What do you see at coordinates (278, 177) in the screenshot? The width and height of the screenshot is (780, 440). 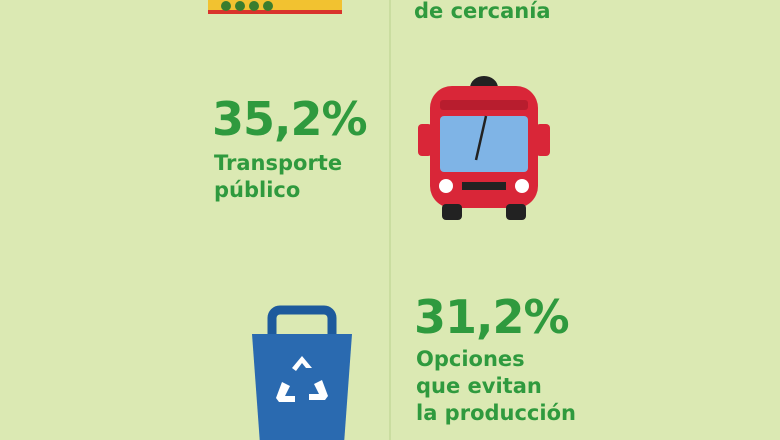 I see `label: Transporte público` at bounding box center [278, 177].